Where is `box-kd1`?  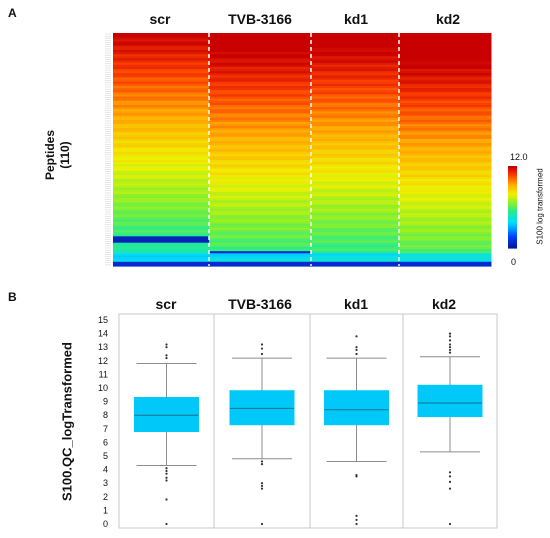 box-kd1 is located at coordinates (356, 408).